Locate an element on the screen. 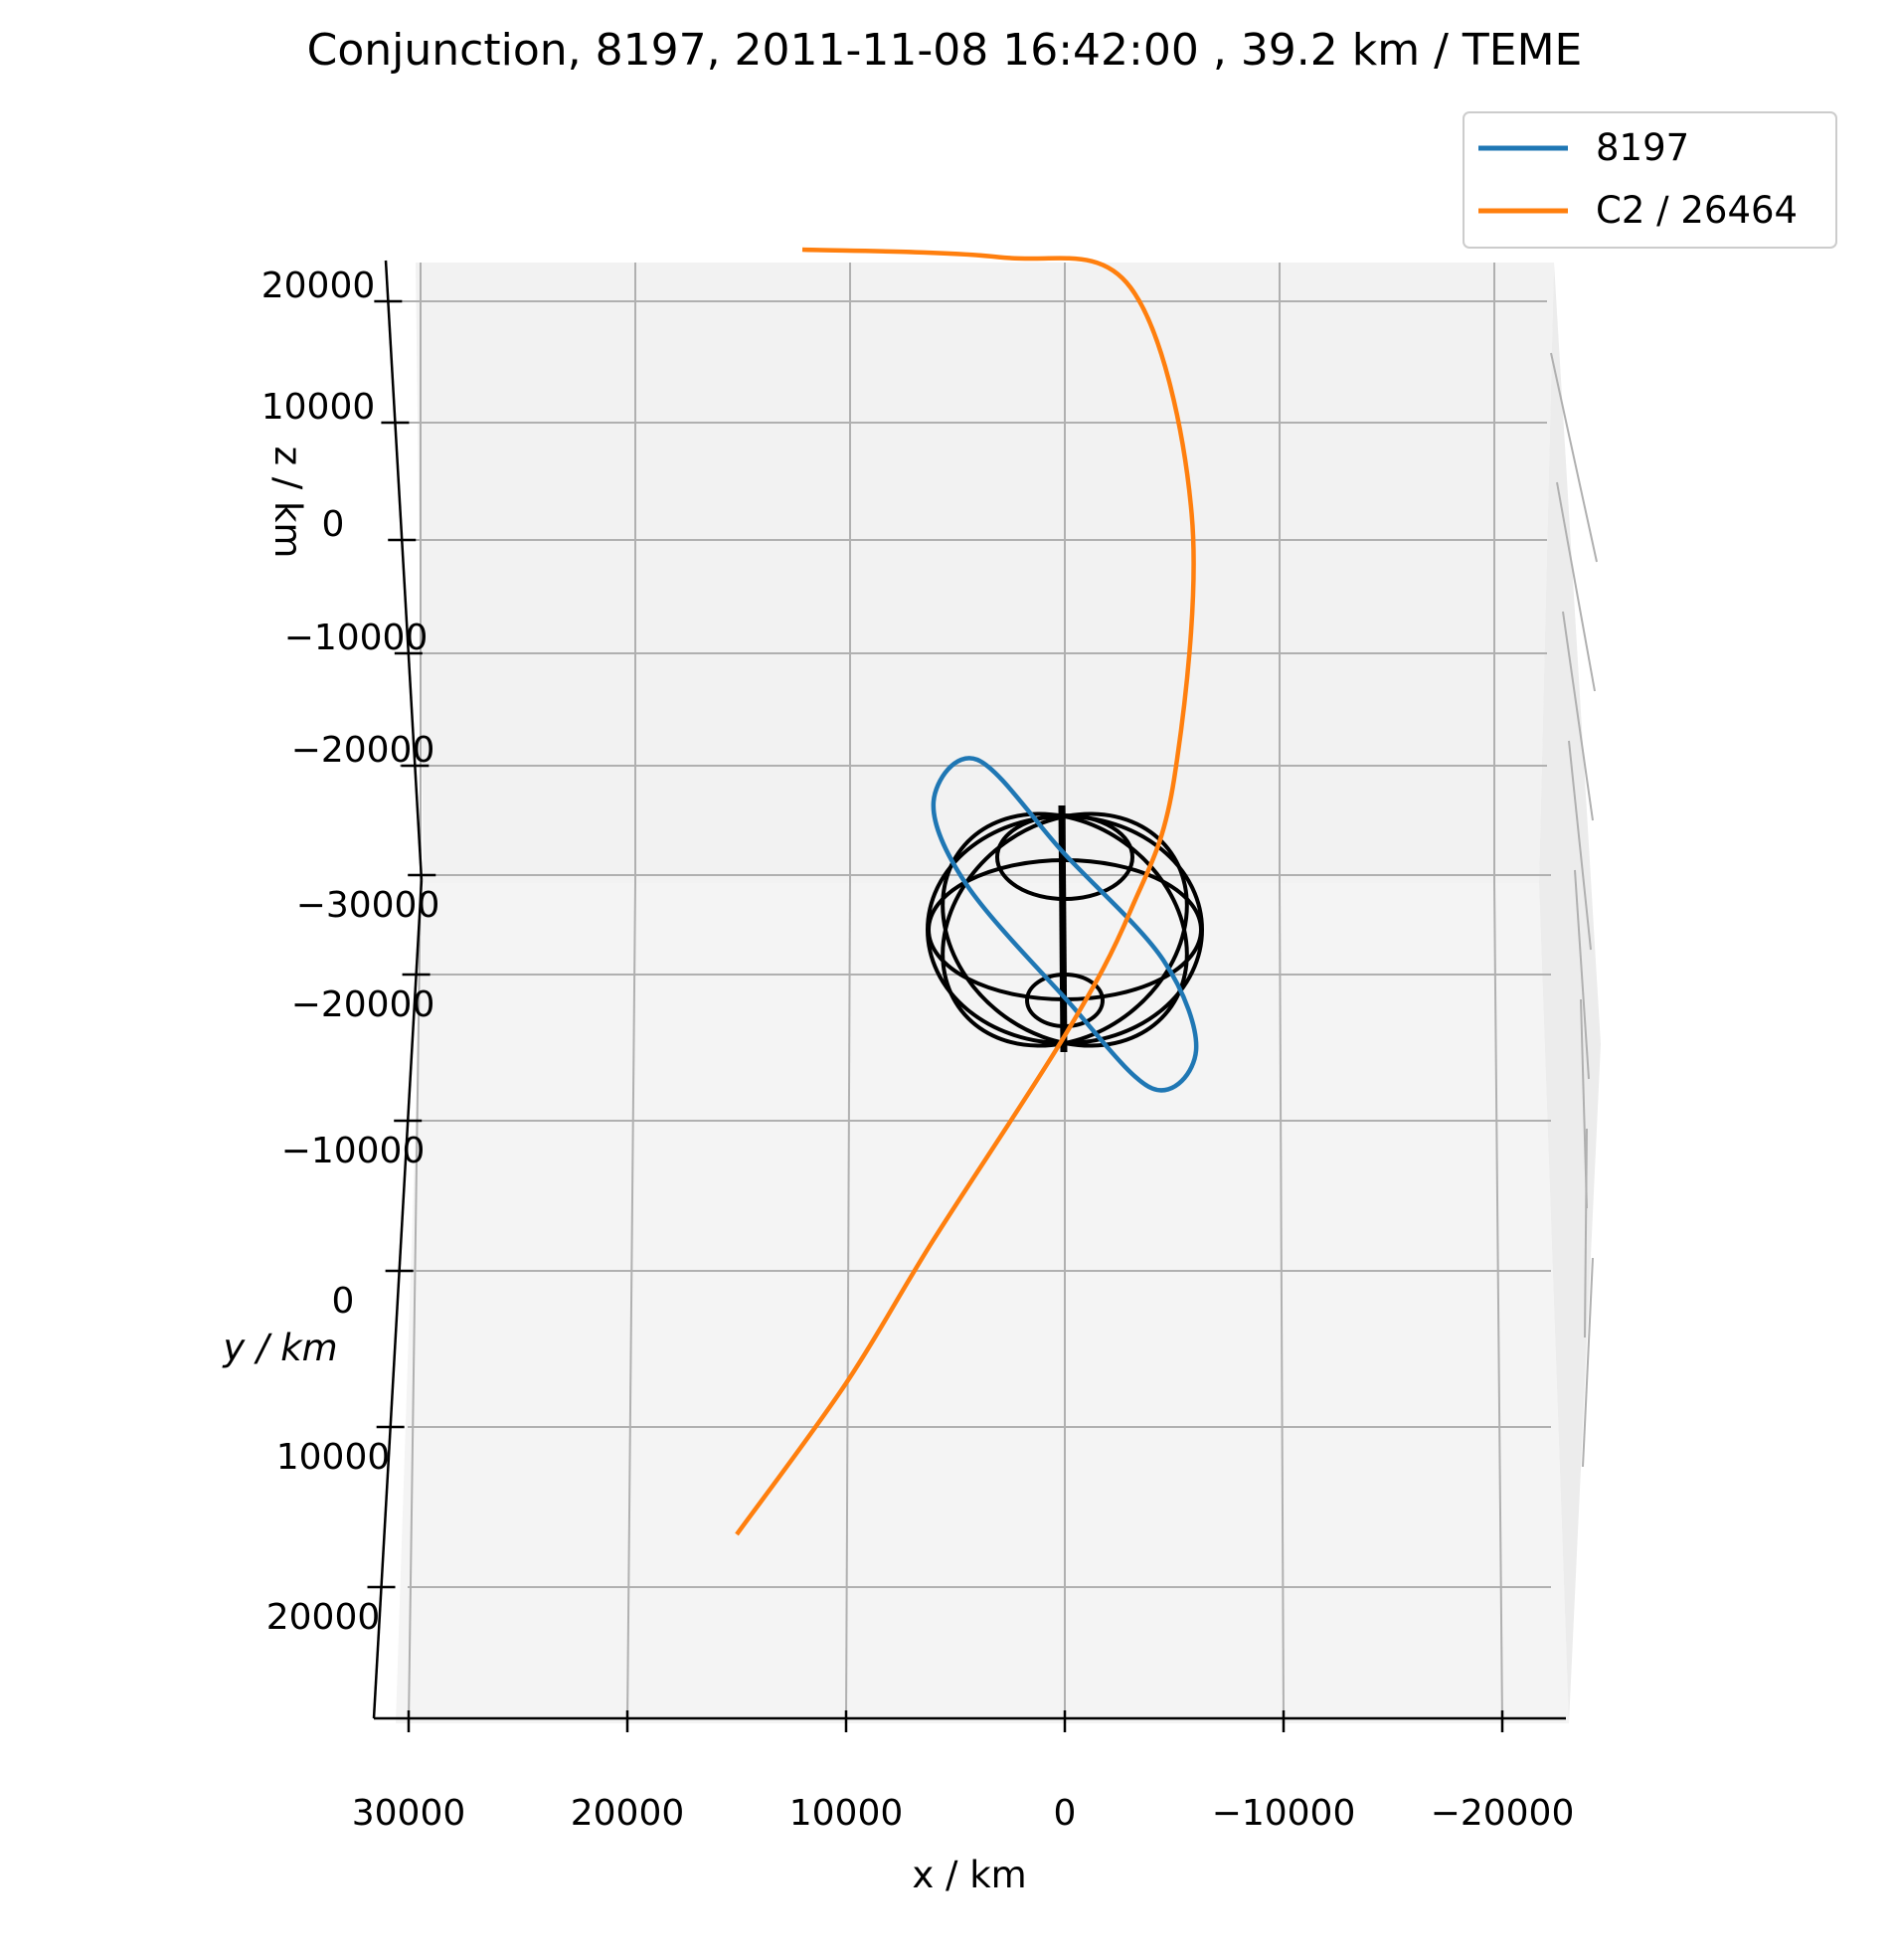 This screenshot has height=1960, width=1896. y-tick-label: 0 is located at coordinates (343, 1301).